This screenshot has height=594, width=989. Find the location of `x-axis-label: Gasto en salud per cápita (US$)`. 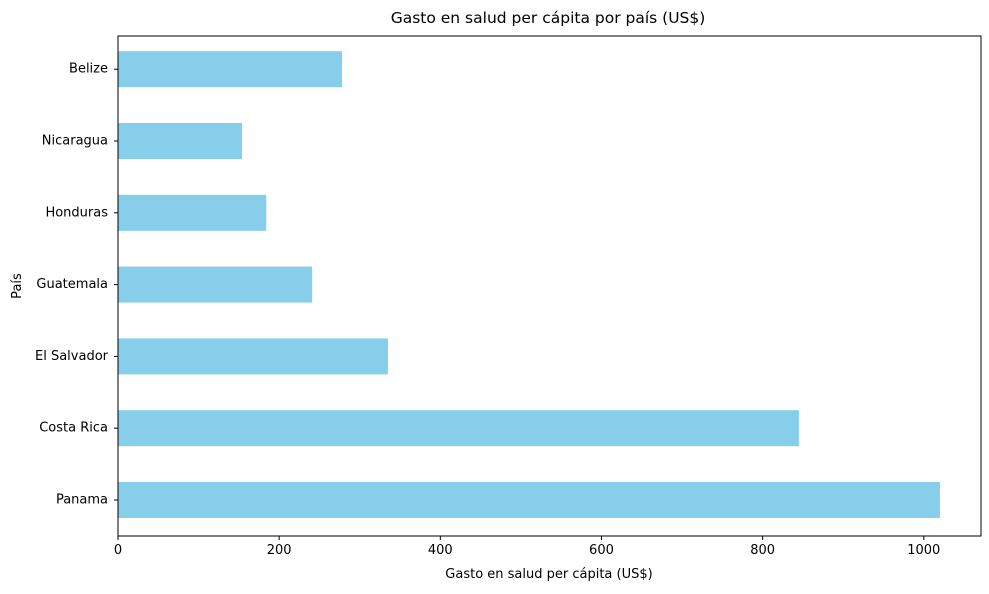

x-axis-label: Gasto en salud per cápita (US$) is located at coordinates (548, 574).